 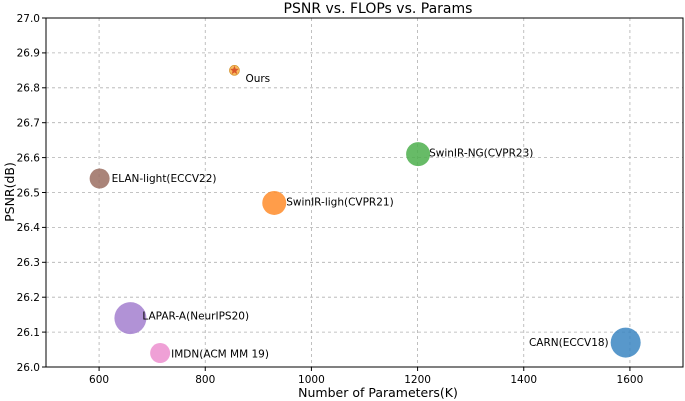 I want to click on data-point-label: IMDN(ACM MM 19), so click(x=220, y=355).